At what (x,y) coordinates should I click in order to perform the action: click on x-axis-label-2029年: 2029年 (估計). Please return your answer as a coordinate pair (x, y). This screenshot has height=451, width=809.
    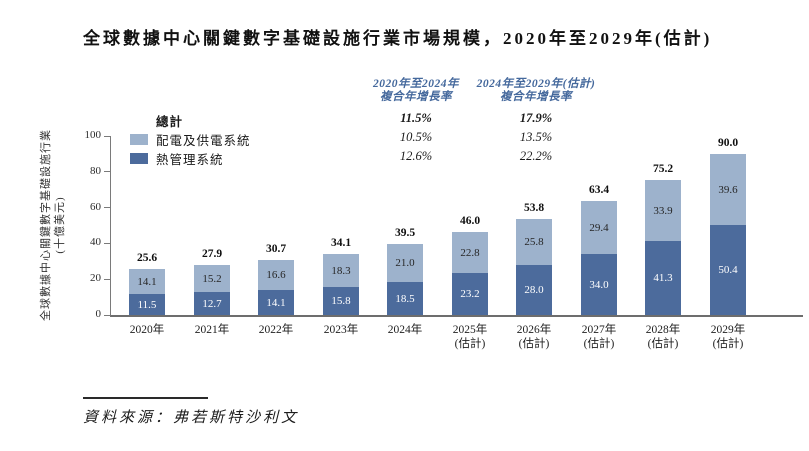
    Looking at the image, I should click on (728, 337).